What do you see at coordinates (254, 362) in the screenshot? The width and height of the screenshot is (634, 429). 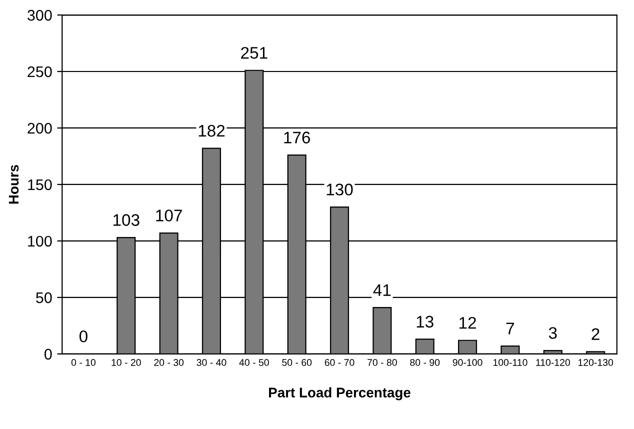 I see `x-tick-label: 40 - 50` at bounding box center [254, 362].